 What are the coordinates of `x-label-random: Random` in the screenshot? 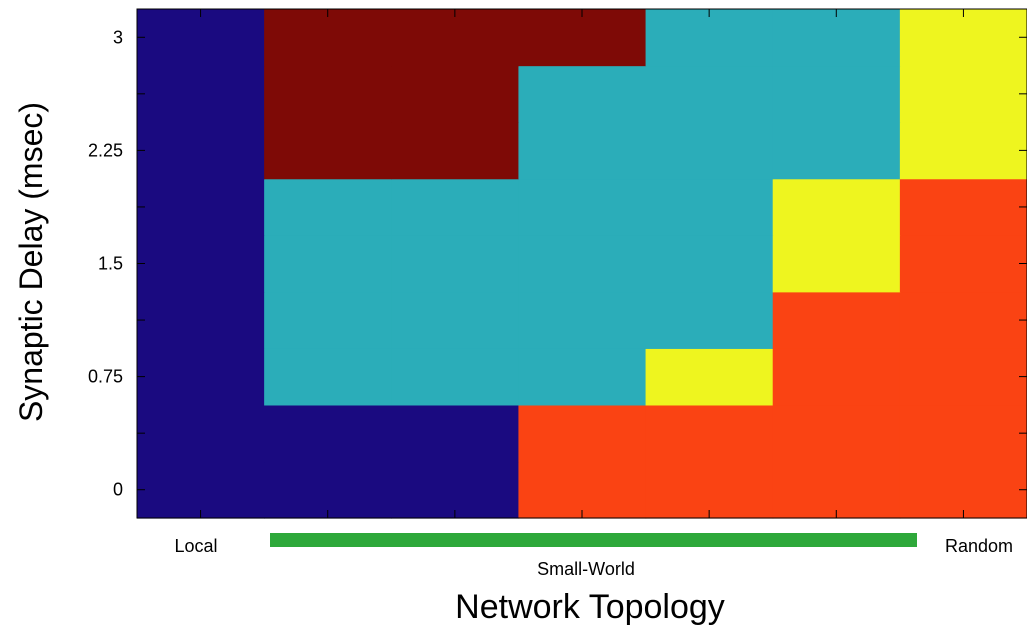 It's located at (979, 546).